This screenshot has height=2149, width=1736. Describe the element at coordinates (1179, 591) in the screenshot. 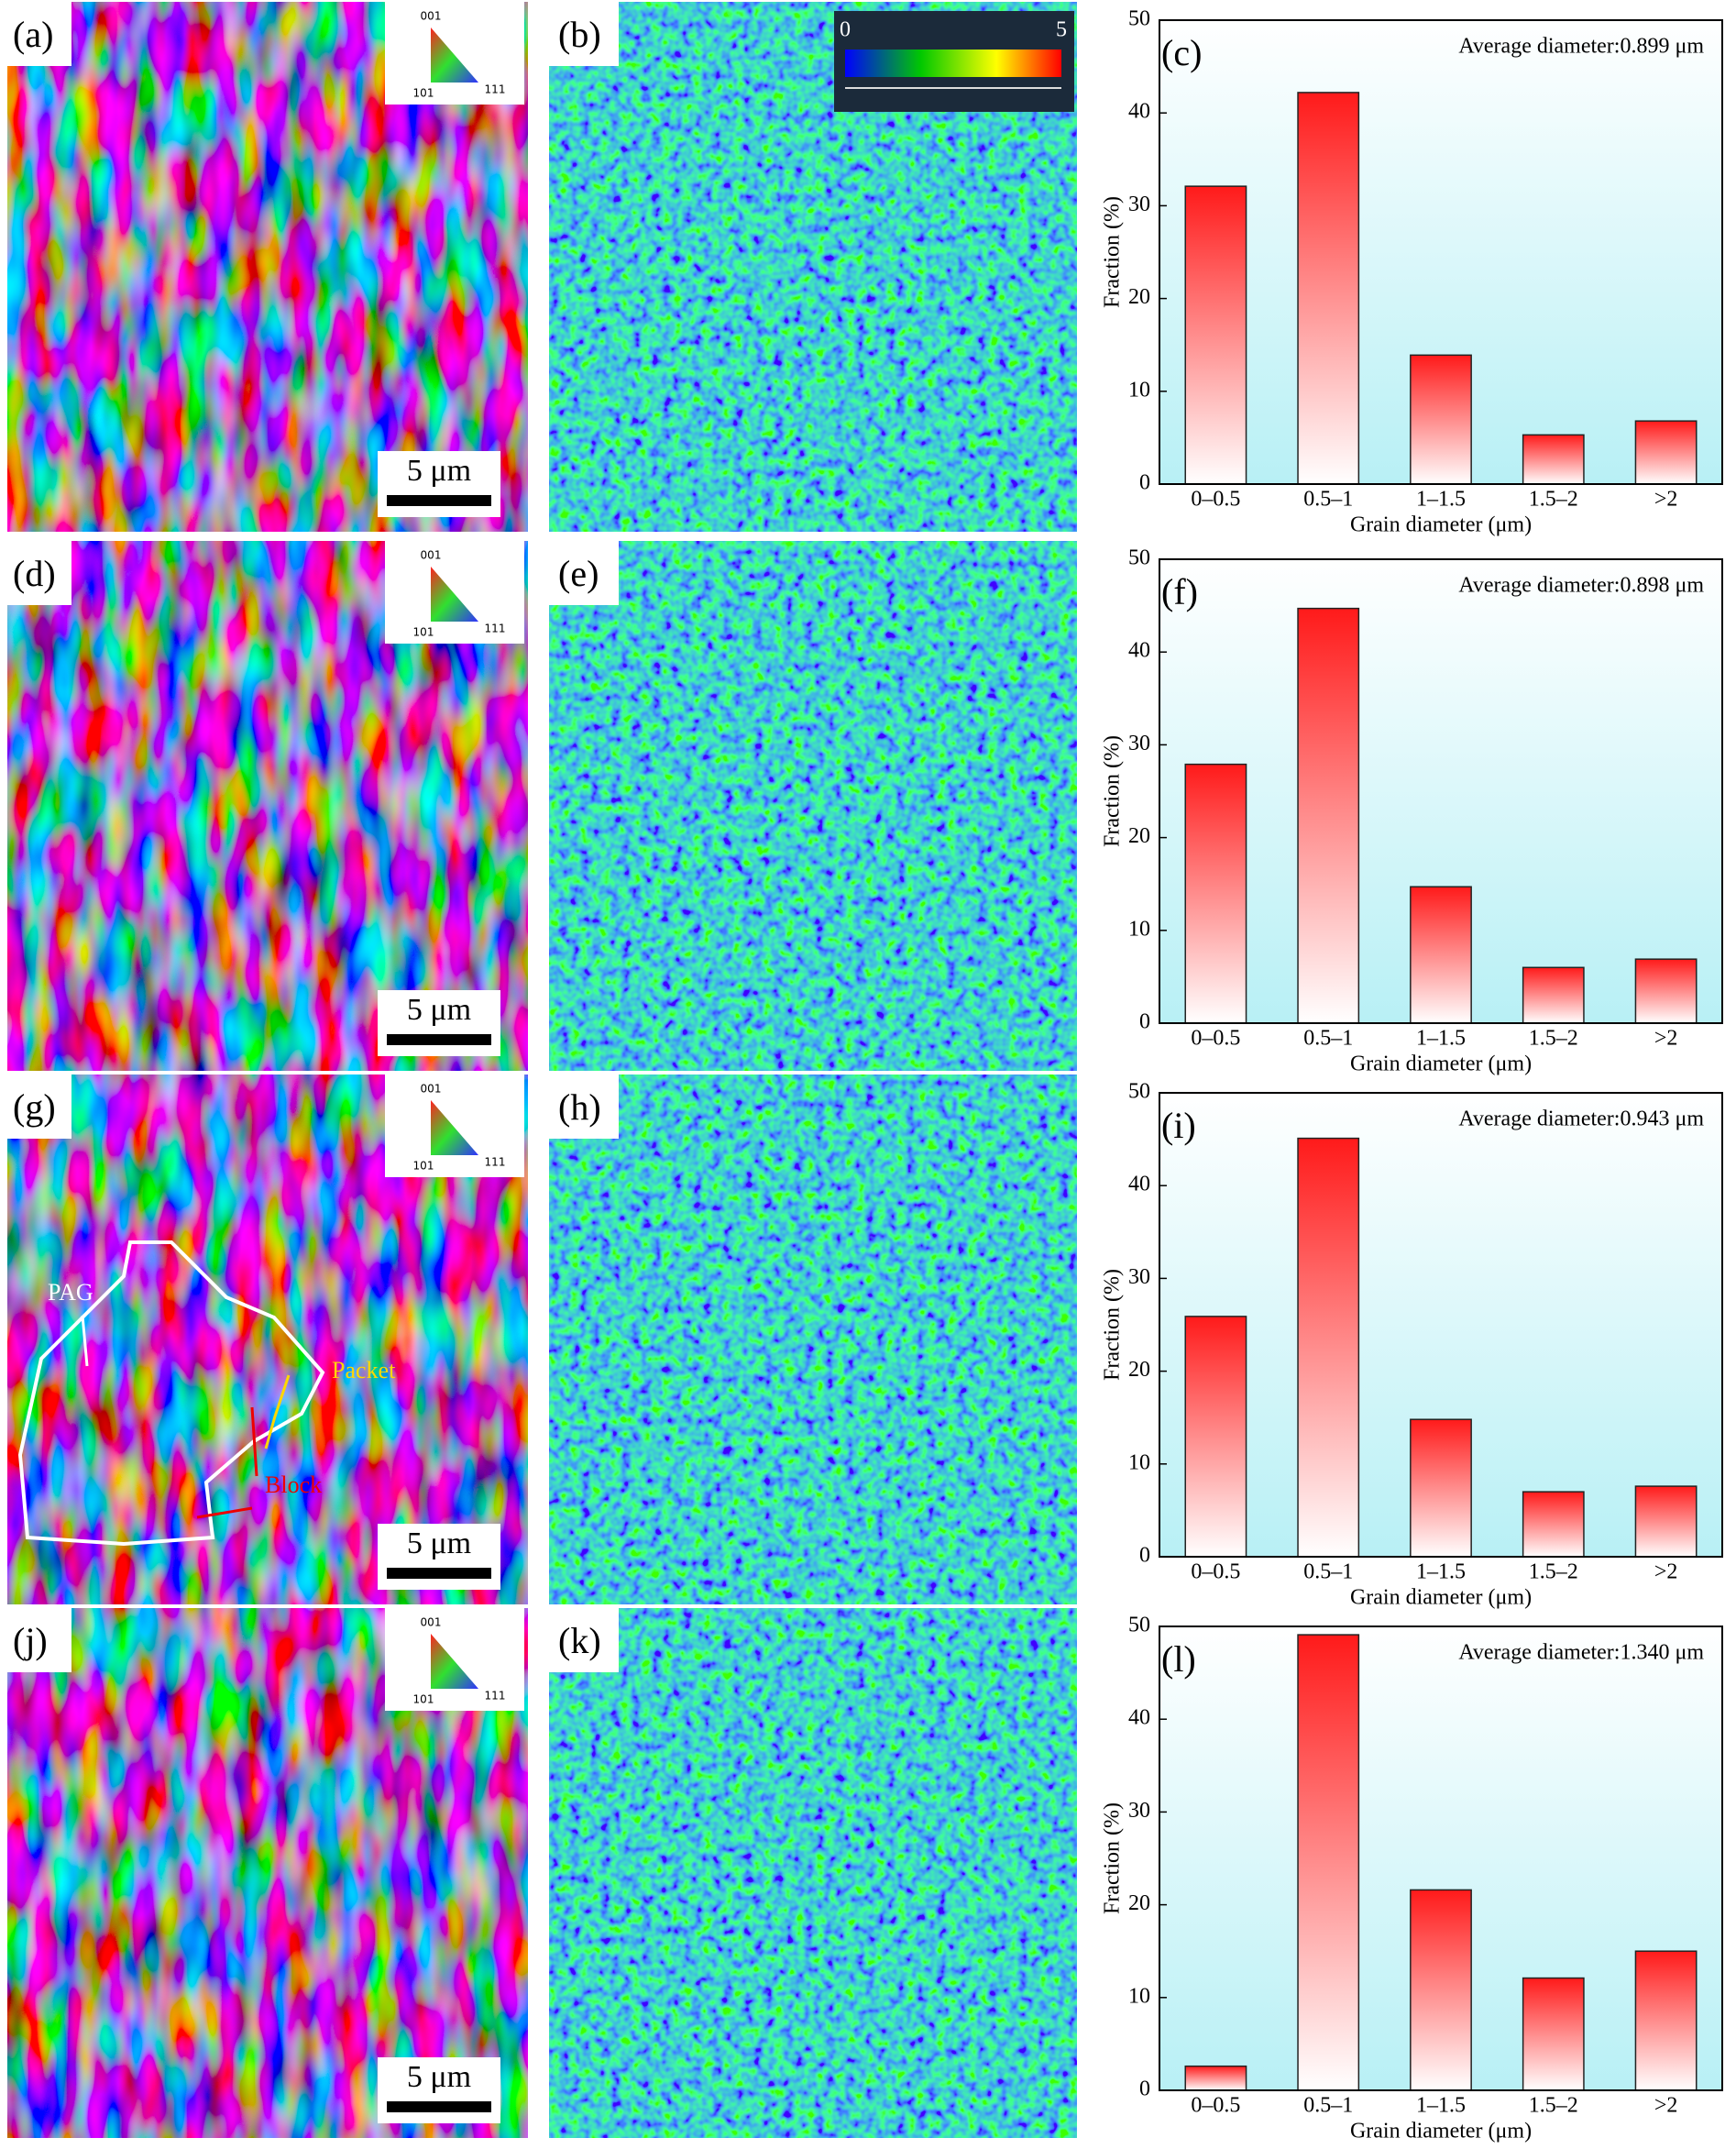

I see `panel-label: (f)` at that location.